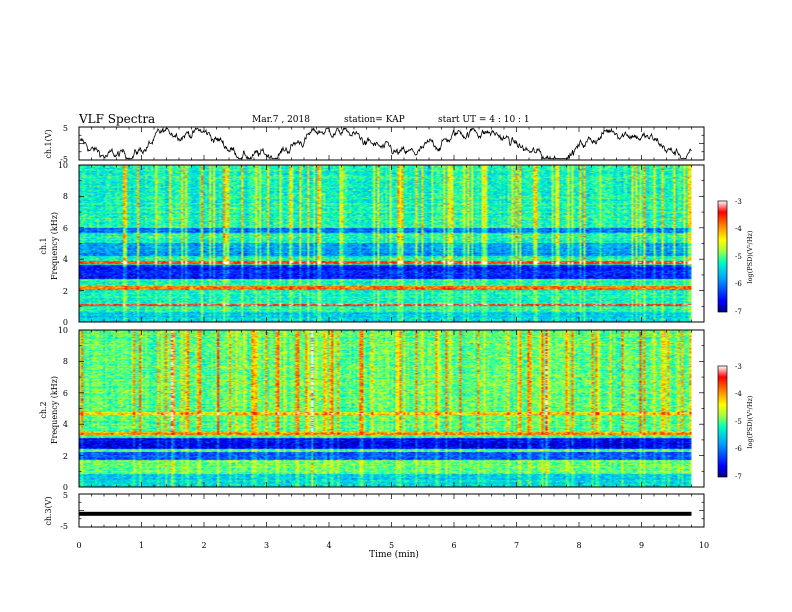 This screenshot has height=612, width=792. What do you see at coordinates (738, 229) in the screenshot?
I see `ch1-cb-tick-m4: -4` at bounding box center [738, 229].